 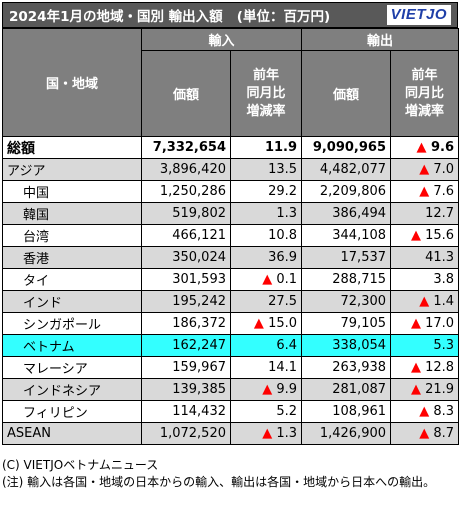 What do you see at coordinates (80, 465) in the screenshot?
I see `credit-text: (C) VIETJOベトナムニュース` at bounding box center [80, 465].